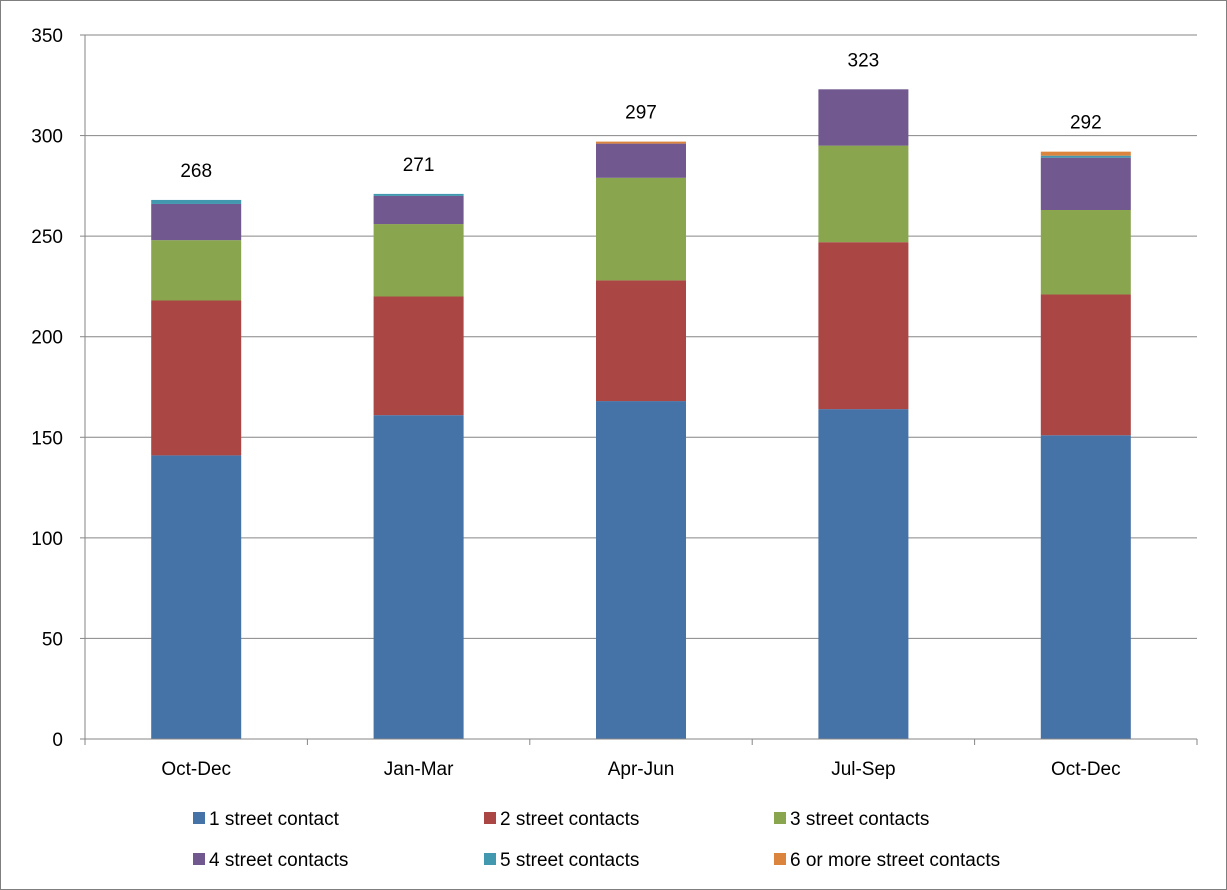  What do you see at coordinates (895, 860) in the screenshot?
I see `legend-label: 6 or more street contacts` at bounding box center [895, 860].